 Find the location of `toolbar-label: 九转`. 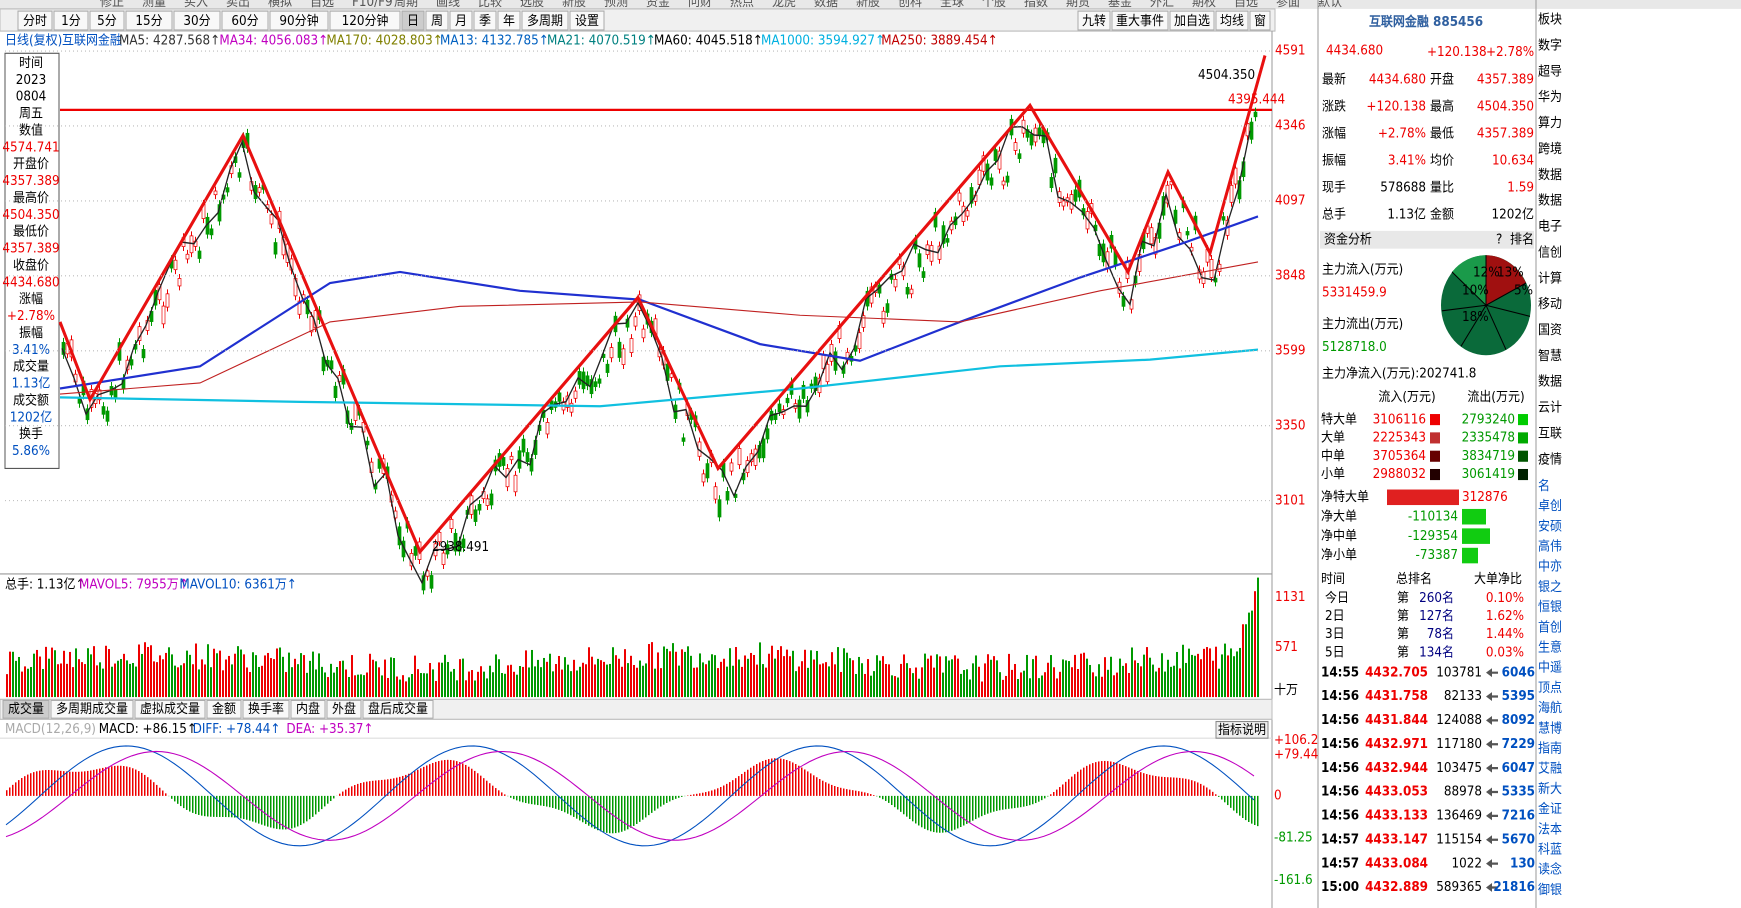

toolbar-label: 九转 is located at coordinates (1094, 20).